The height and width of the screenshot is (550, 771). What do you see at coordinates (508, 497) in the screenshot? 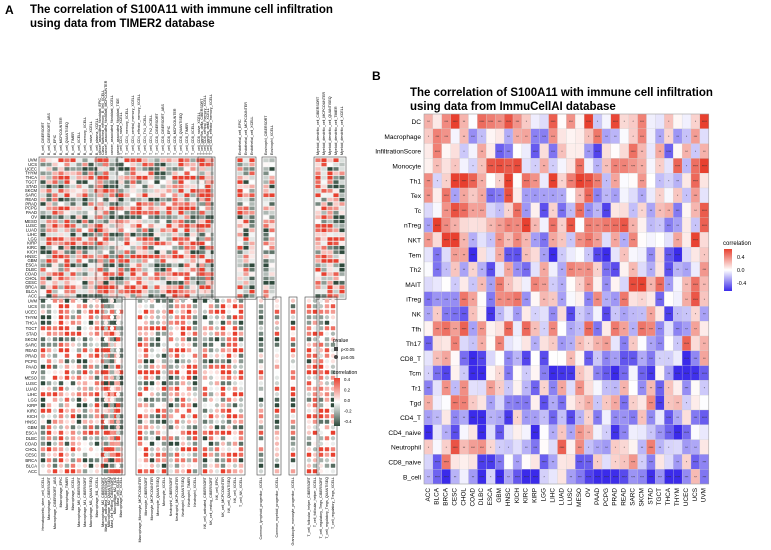
I see `column-label: HNSC` at bounding box center [508, 497].